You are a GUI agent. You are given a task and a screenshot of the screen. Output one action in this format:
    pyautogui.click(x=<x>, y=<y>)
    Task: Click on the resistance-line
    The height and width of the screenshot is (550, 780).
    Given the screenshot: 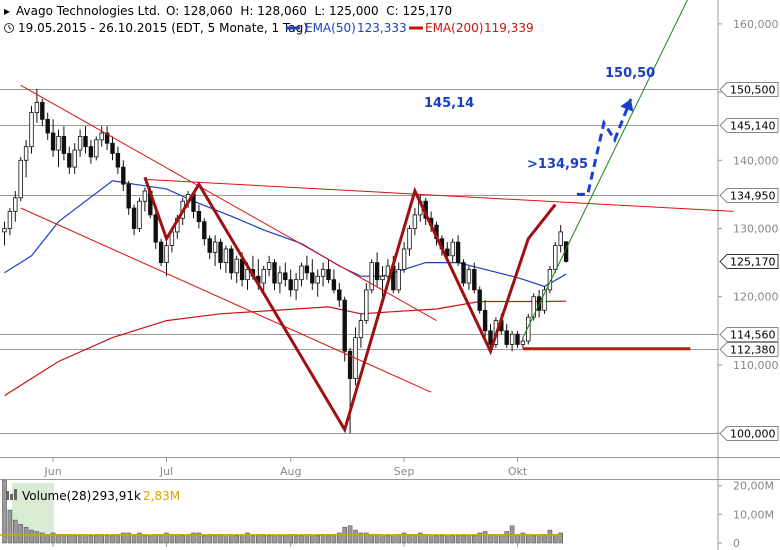 What is the action you would take?
    pyautogui.click(x=439, y=195)
    